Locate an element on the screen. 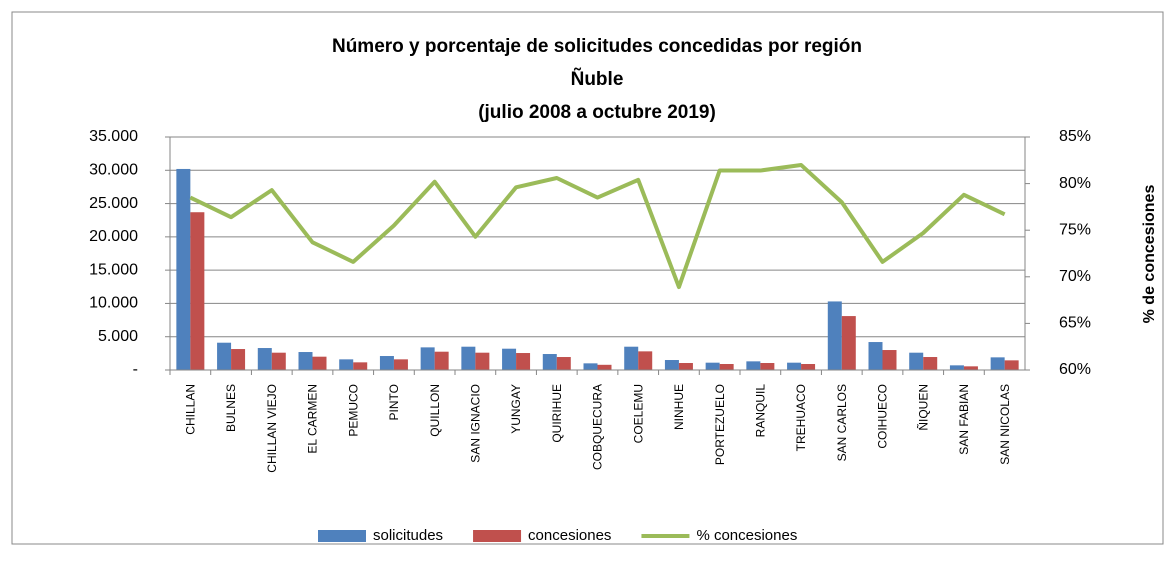 Image resolution: width=1175 pixels, height=561 pixels. x-tick-label: COELEMU is located at coordinates (638, 413).